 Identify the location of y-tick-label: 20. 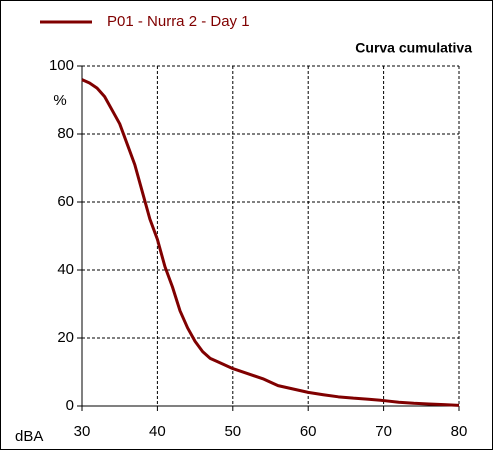
(65, 337).